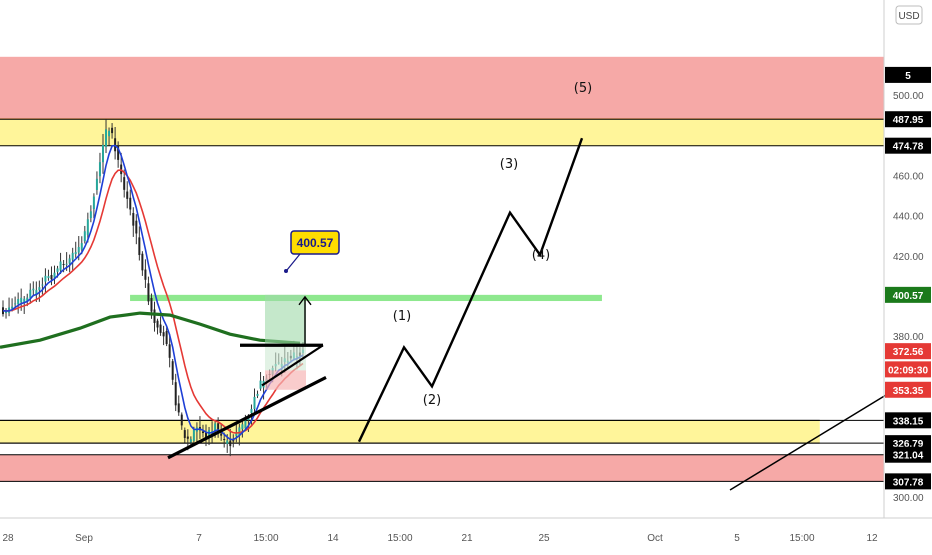 This screenshot has width=932, height=555. I want to click on elliott-wave-path, so click(470, 290).